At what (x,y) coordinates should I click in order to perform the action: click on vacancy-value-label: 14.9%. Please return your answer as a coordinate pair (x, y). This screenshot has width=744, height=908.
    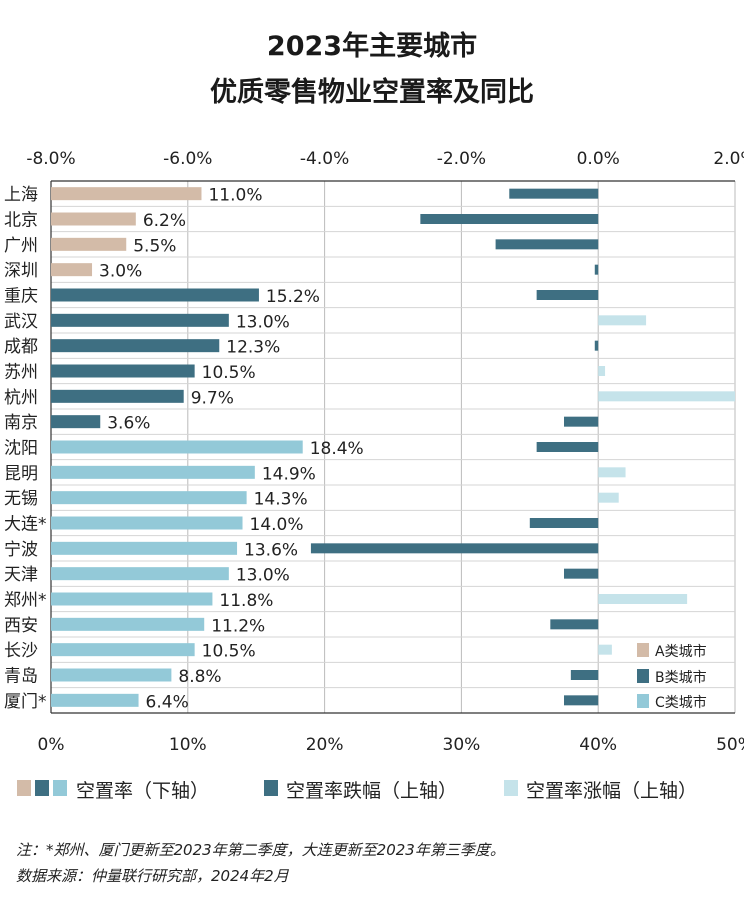
    Looking at the image, I should click on (289, 474).